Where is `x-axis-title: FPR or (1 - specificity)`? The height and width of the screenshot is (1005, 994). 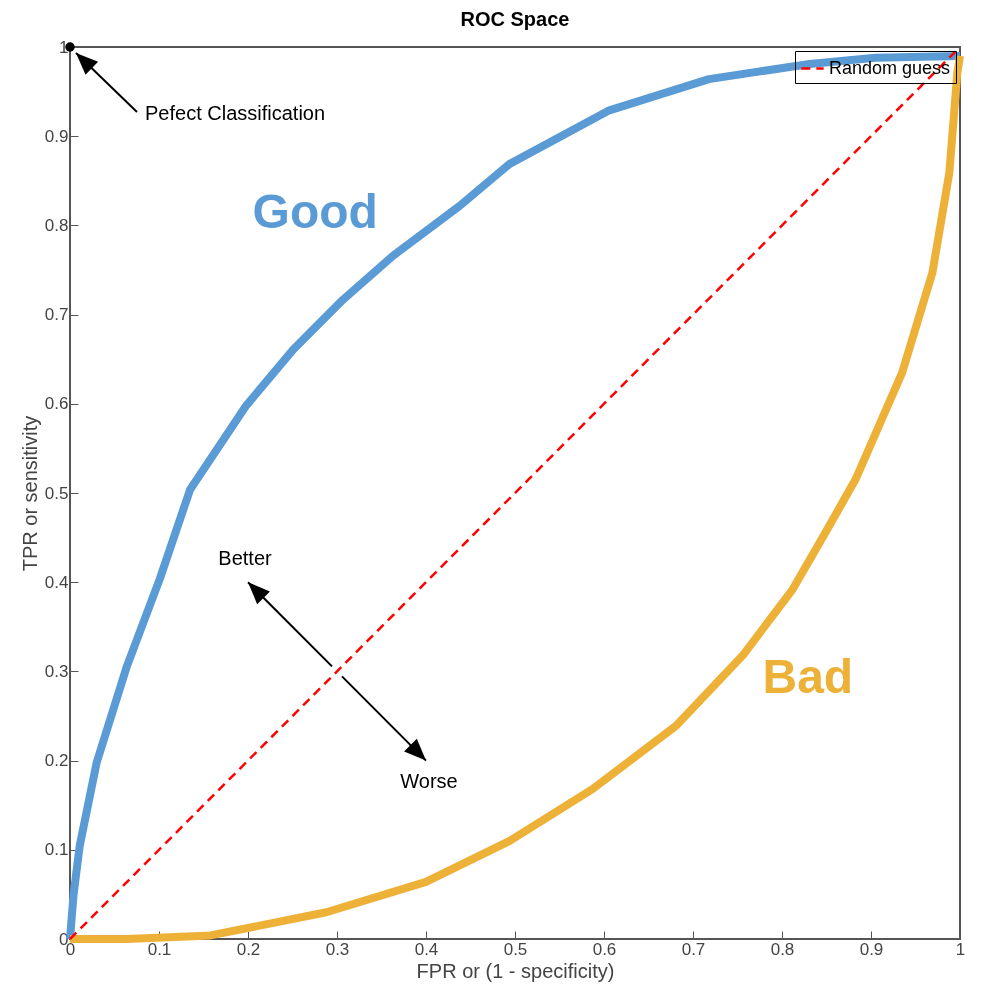 x-axis-title: FPR or (1 - specificity) is located at coordinates (515, 970).